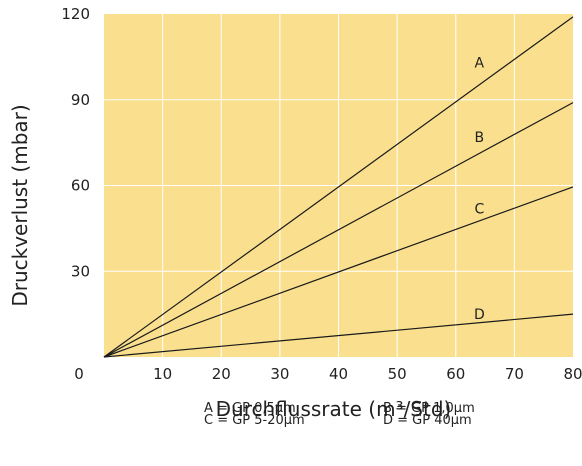 The image size is (582, 466). Describe the element at coordinates (480, 138) in the screenshot. I see `series-label-b: B` at that location.